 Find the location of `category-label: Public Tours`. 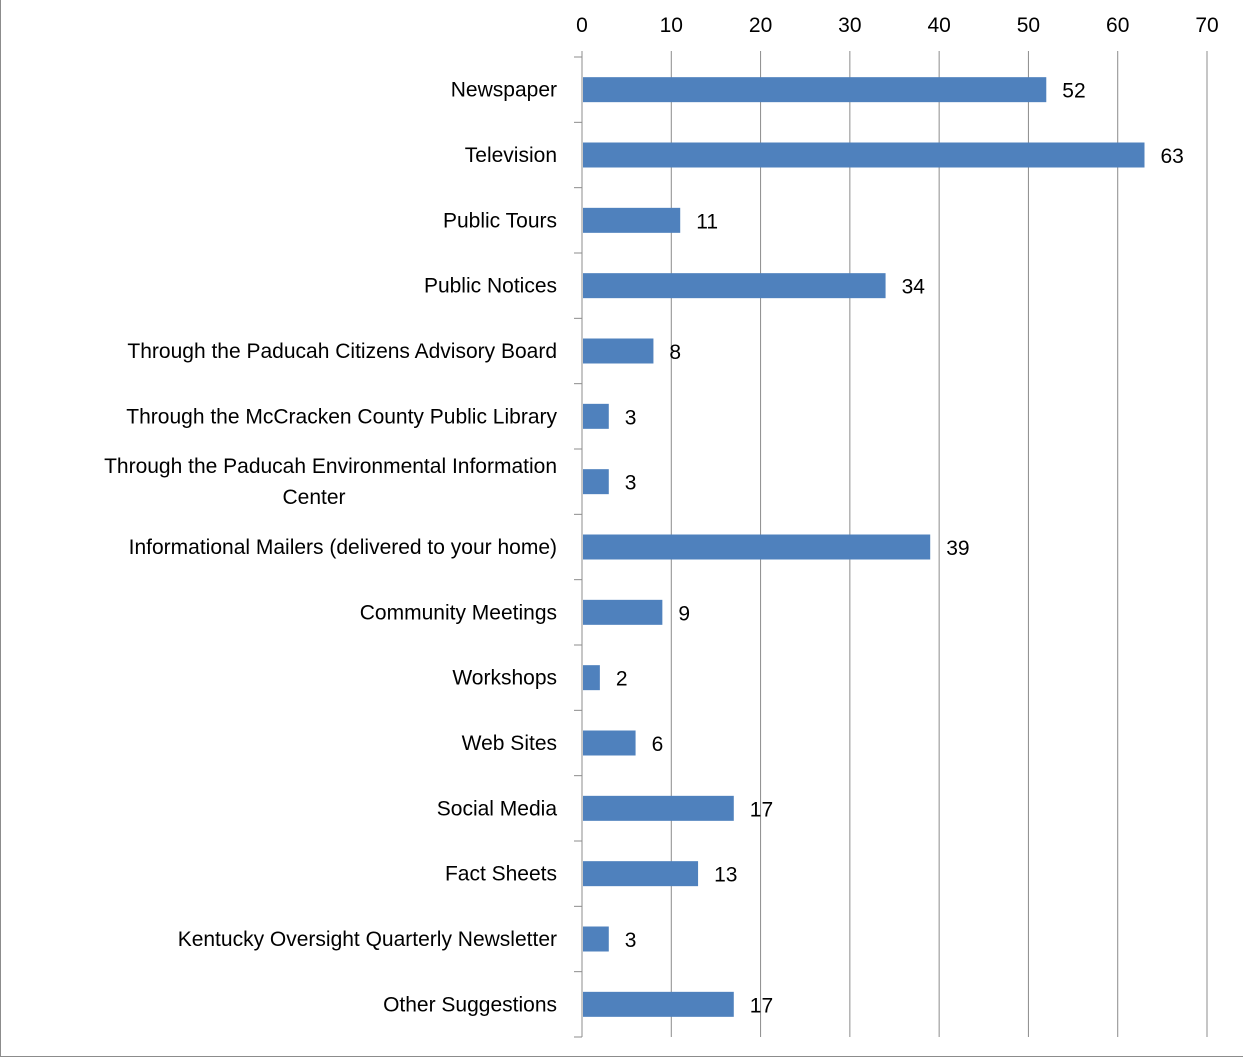

category-label: Public Tours is located at coordinates (500, 220).